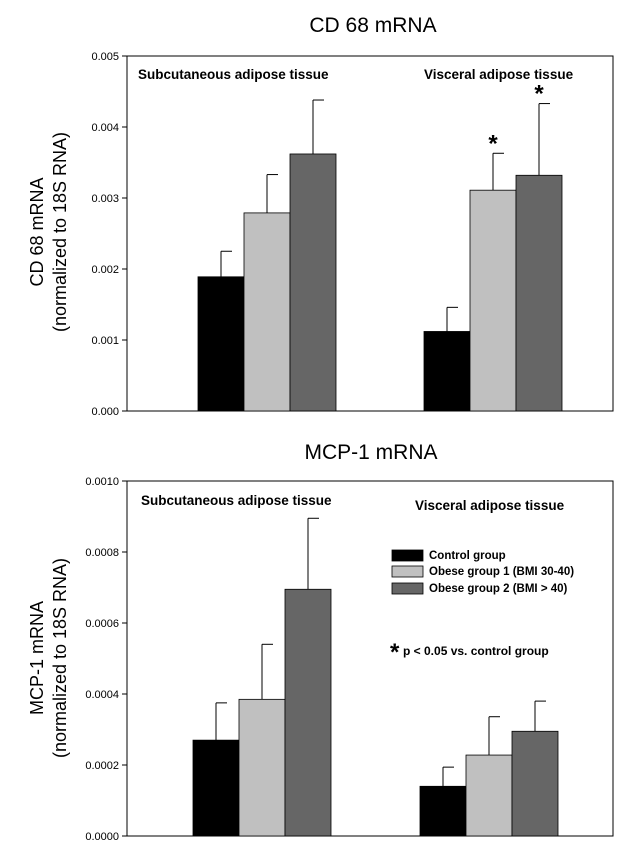  Describe the element at coordinates (37, 658) in the screenshot. I see `mcp1-y-axis-label: MCP-1 mRNA` at that location.